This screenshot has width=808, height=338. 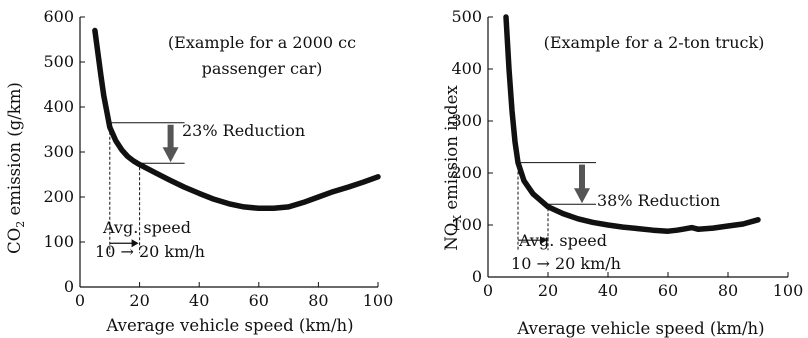 What do you see at coordinates (378, 300) in the screenshot?
I see `co2-x-tick-label: 100` at bounding box center [378, 300].